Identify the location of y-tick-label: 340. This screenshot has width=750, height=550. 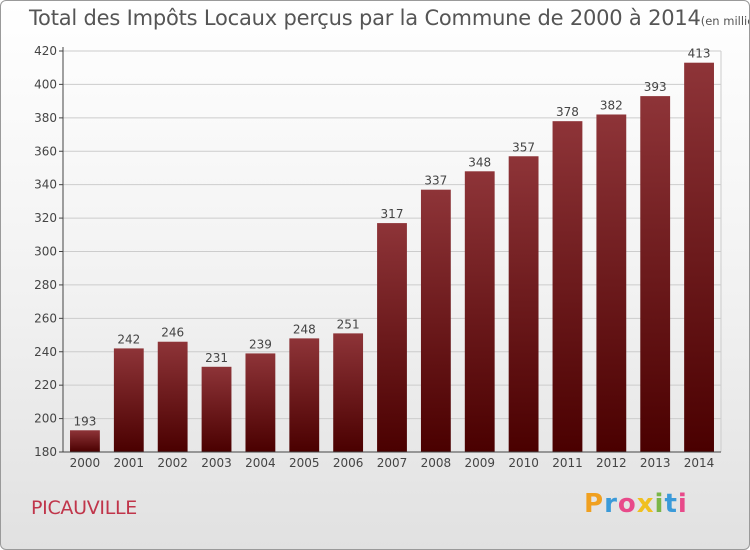
(45, 185).